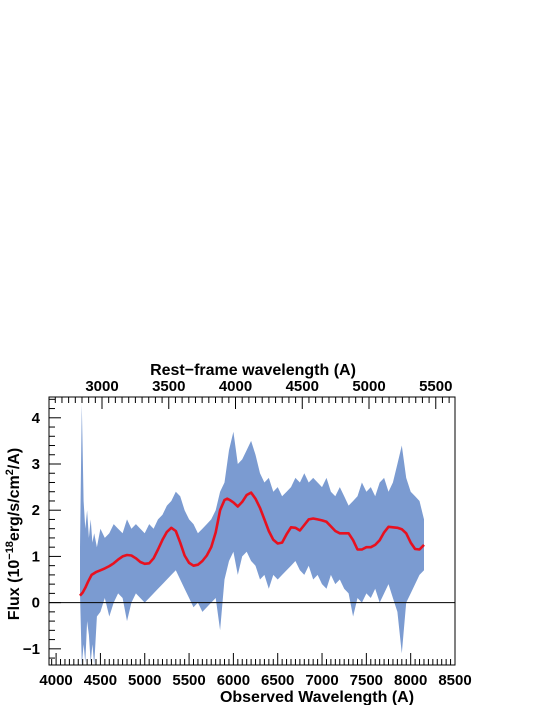 Image resolution: width=545 pixels, height=705 pixels. I want to click on top-tick-label: 4500, so click(302, 386).